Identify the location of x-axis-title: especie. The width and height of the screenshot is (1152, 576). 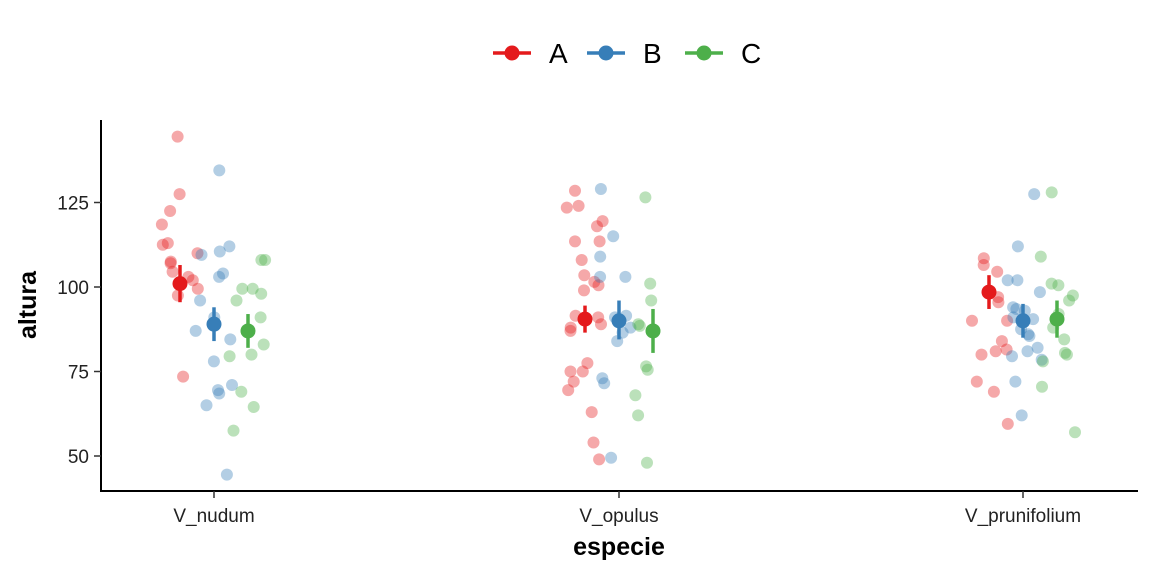
(619, 547).